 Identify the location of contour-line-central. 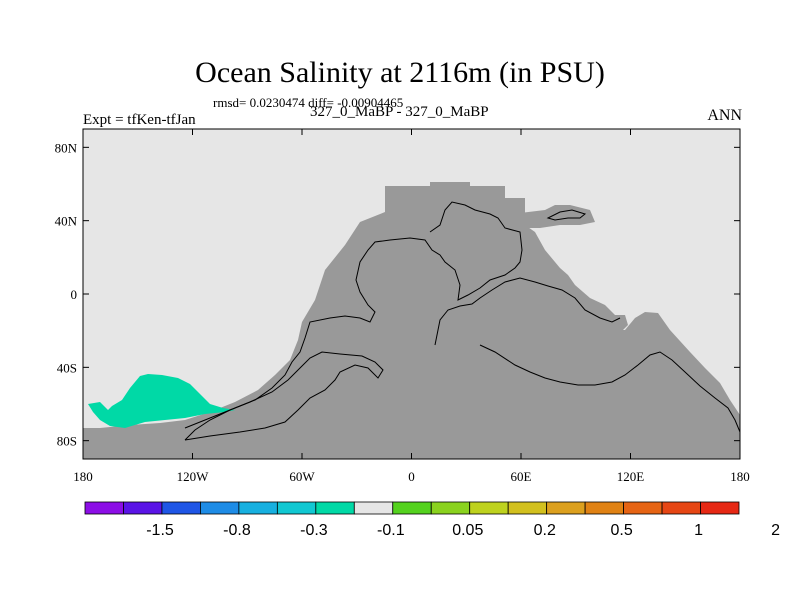
(527, 311).